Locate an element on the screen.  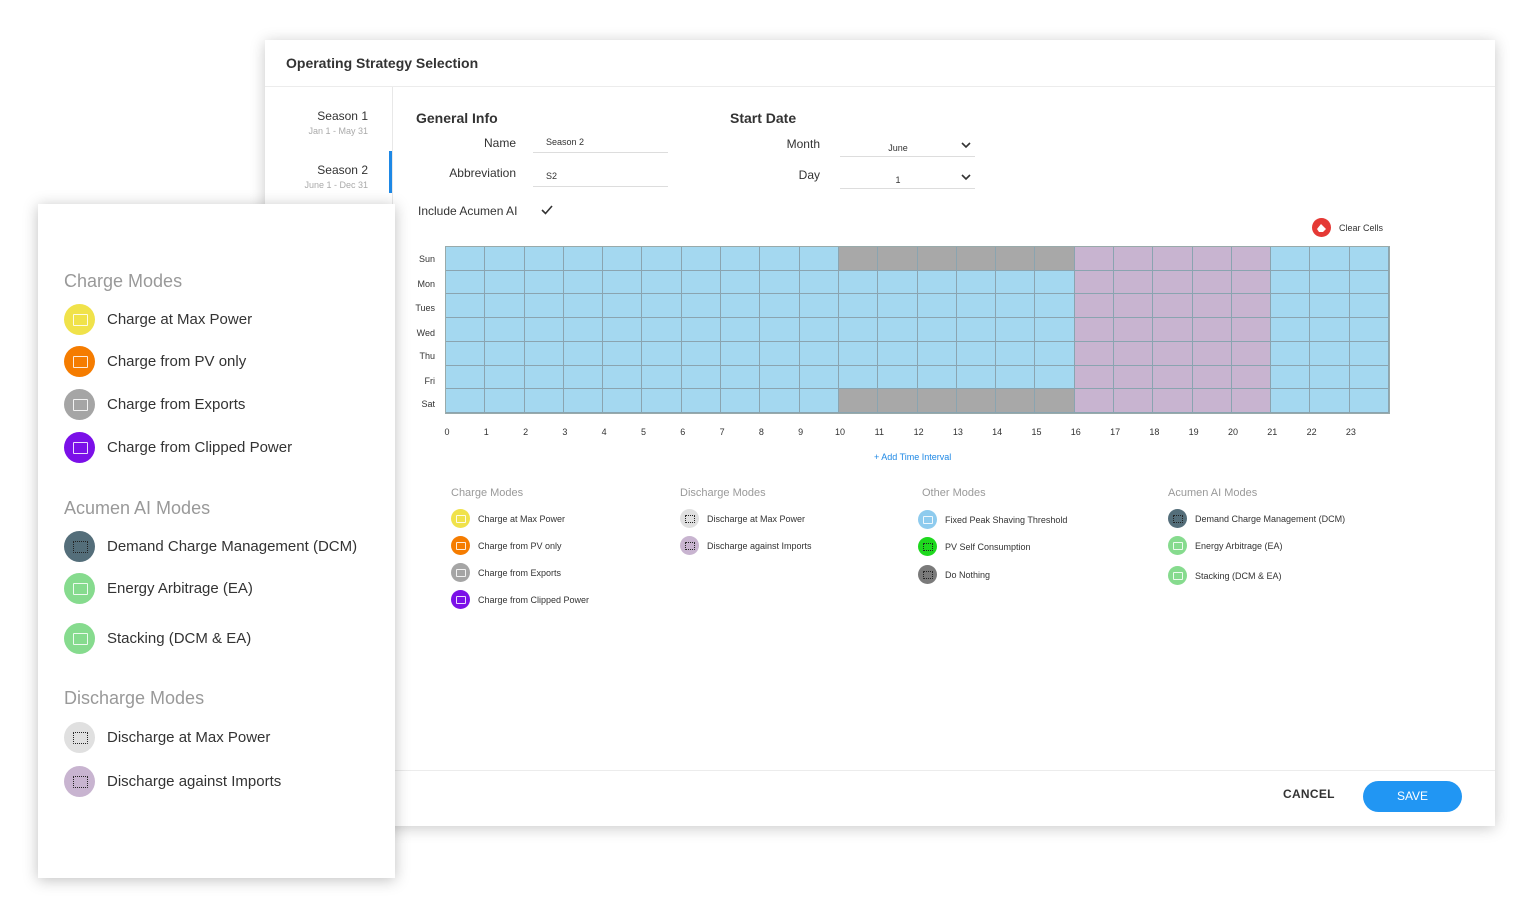
legend-item: Discharge against Imports is located at coordinates (746, 545).